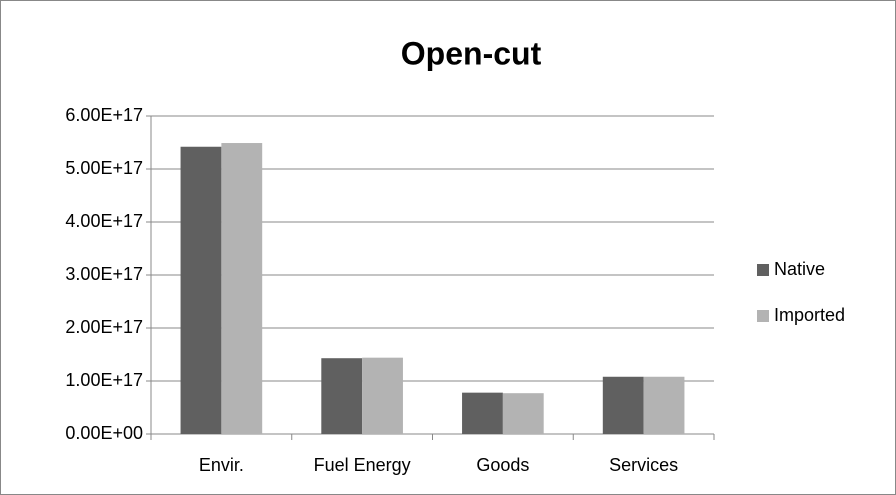 The image size is (896, 495). What do you see at coordinates (104, 168) in the screenshot?
I see `y-tick-label: 5.00E+17` at bounding box center [104, 168].